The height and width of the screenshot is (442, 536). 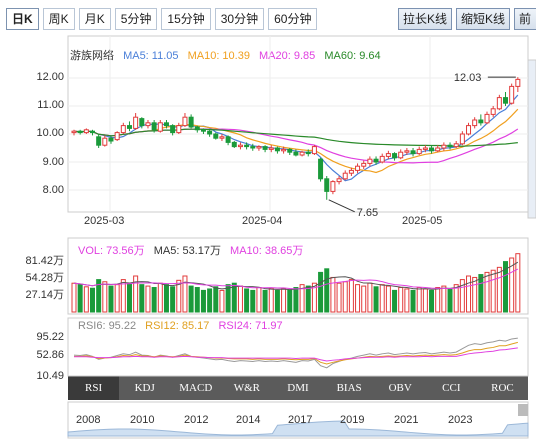 I want to click on price-tick: 10.00, so click(x=50, y=133).